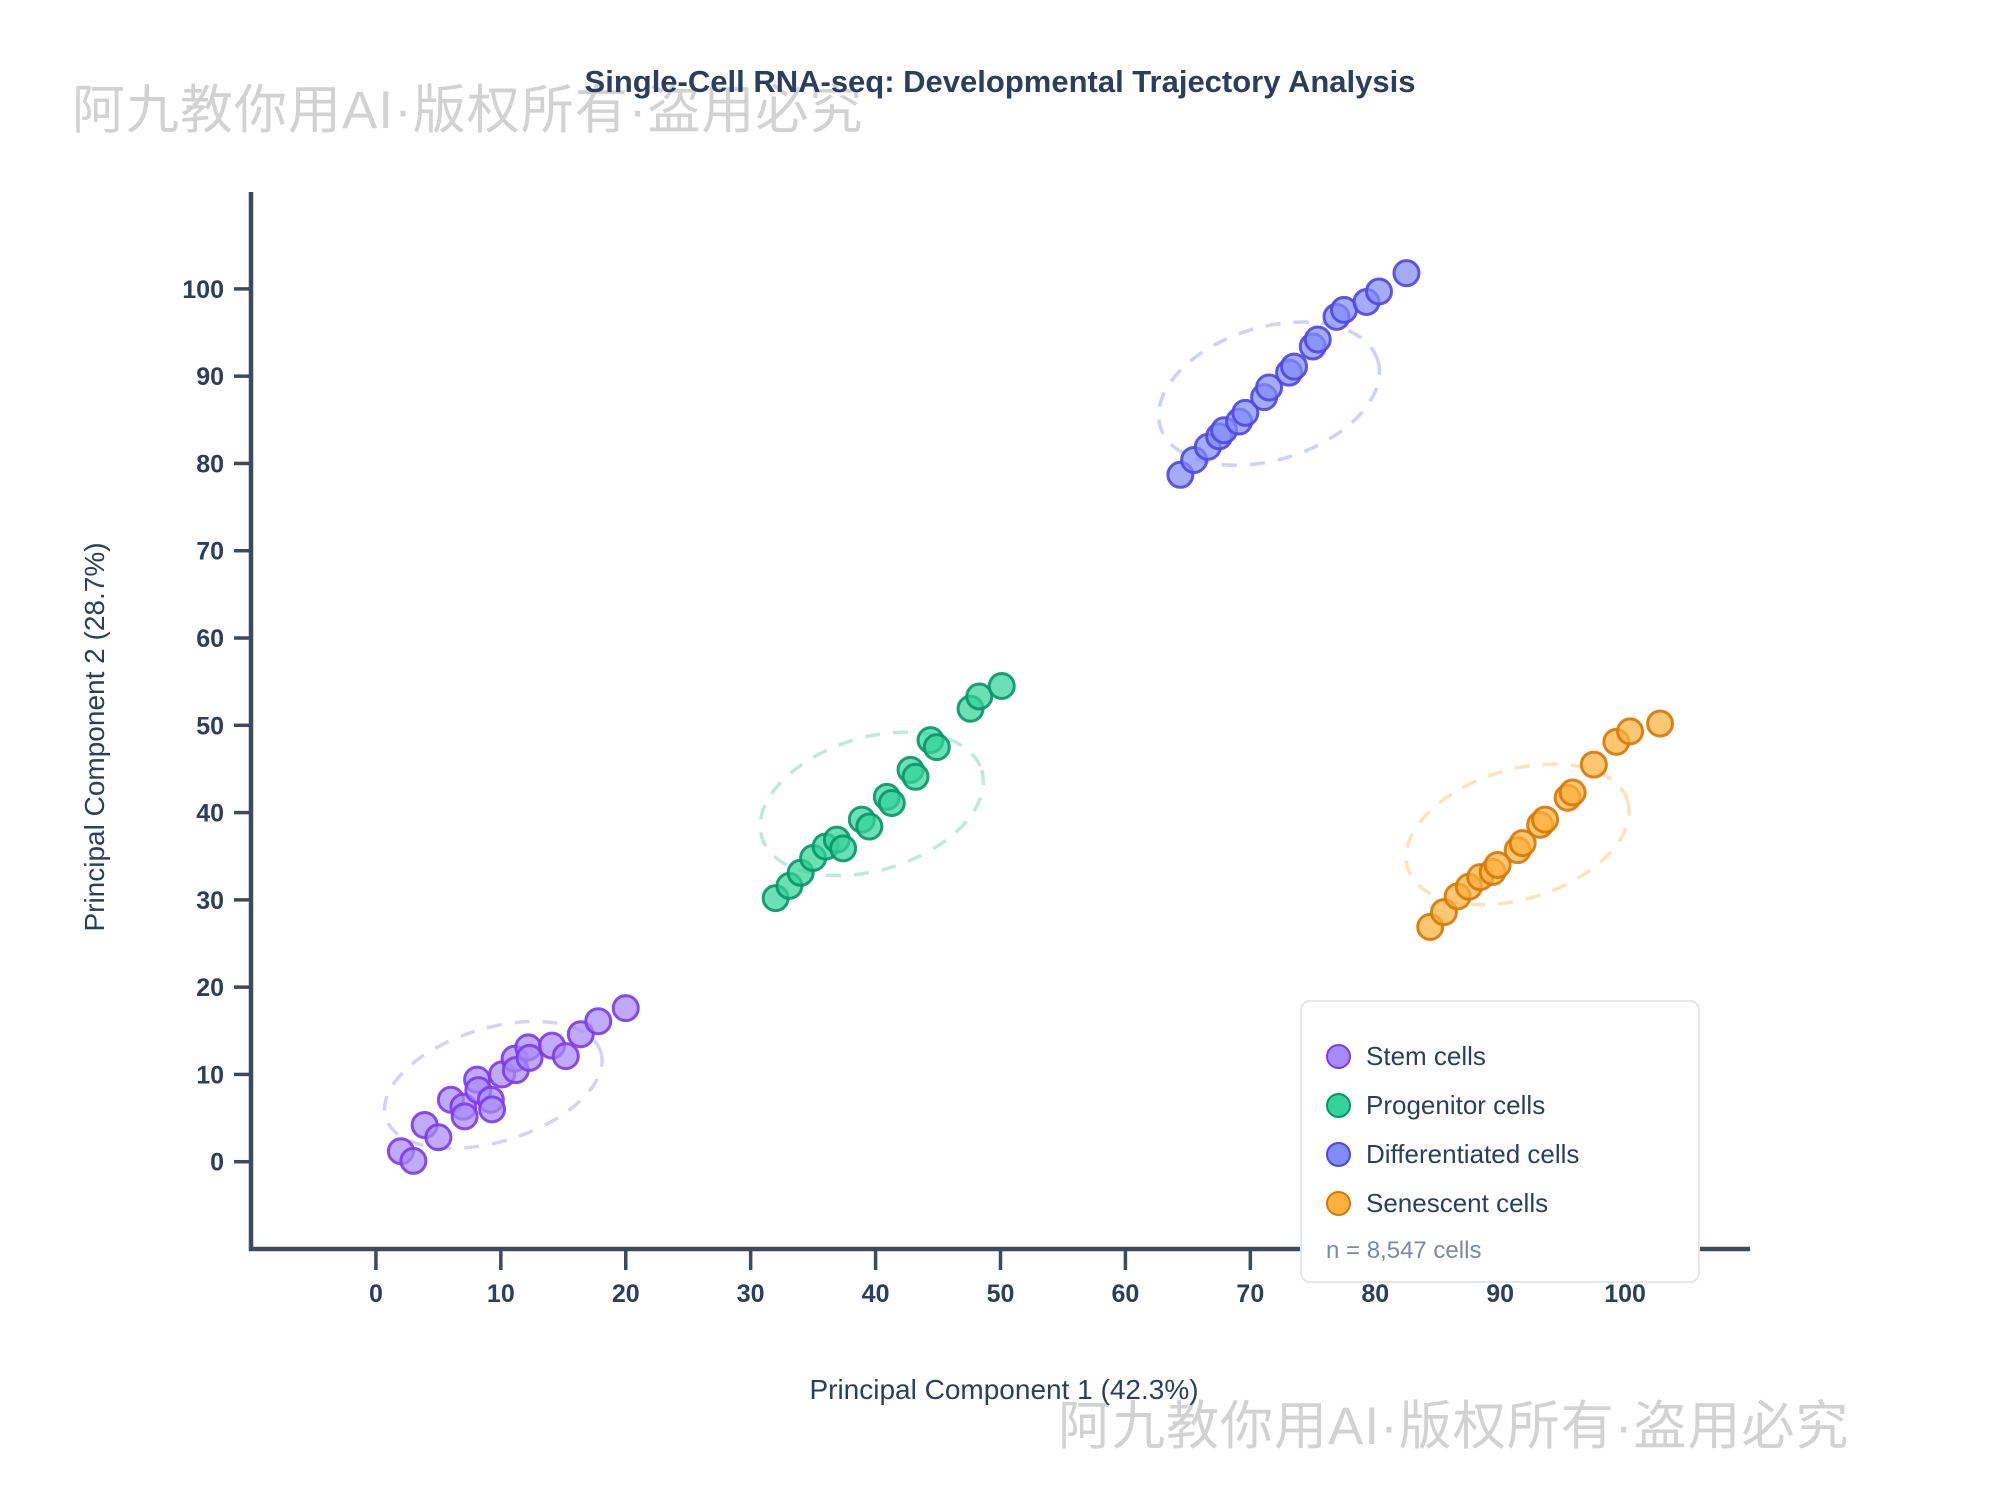  Describe the element at coordinates (1375, 1294) in the screenshot. I see `x-tick-label: 80` at that location.